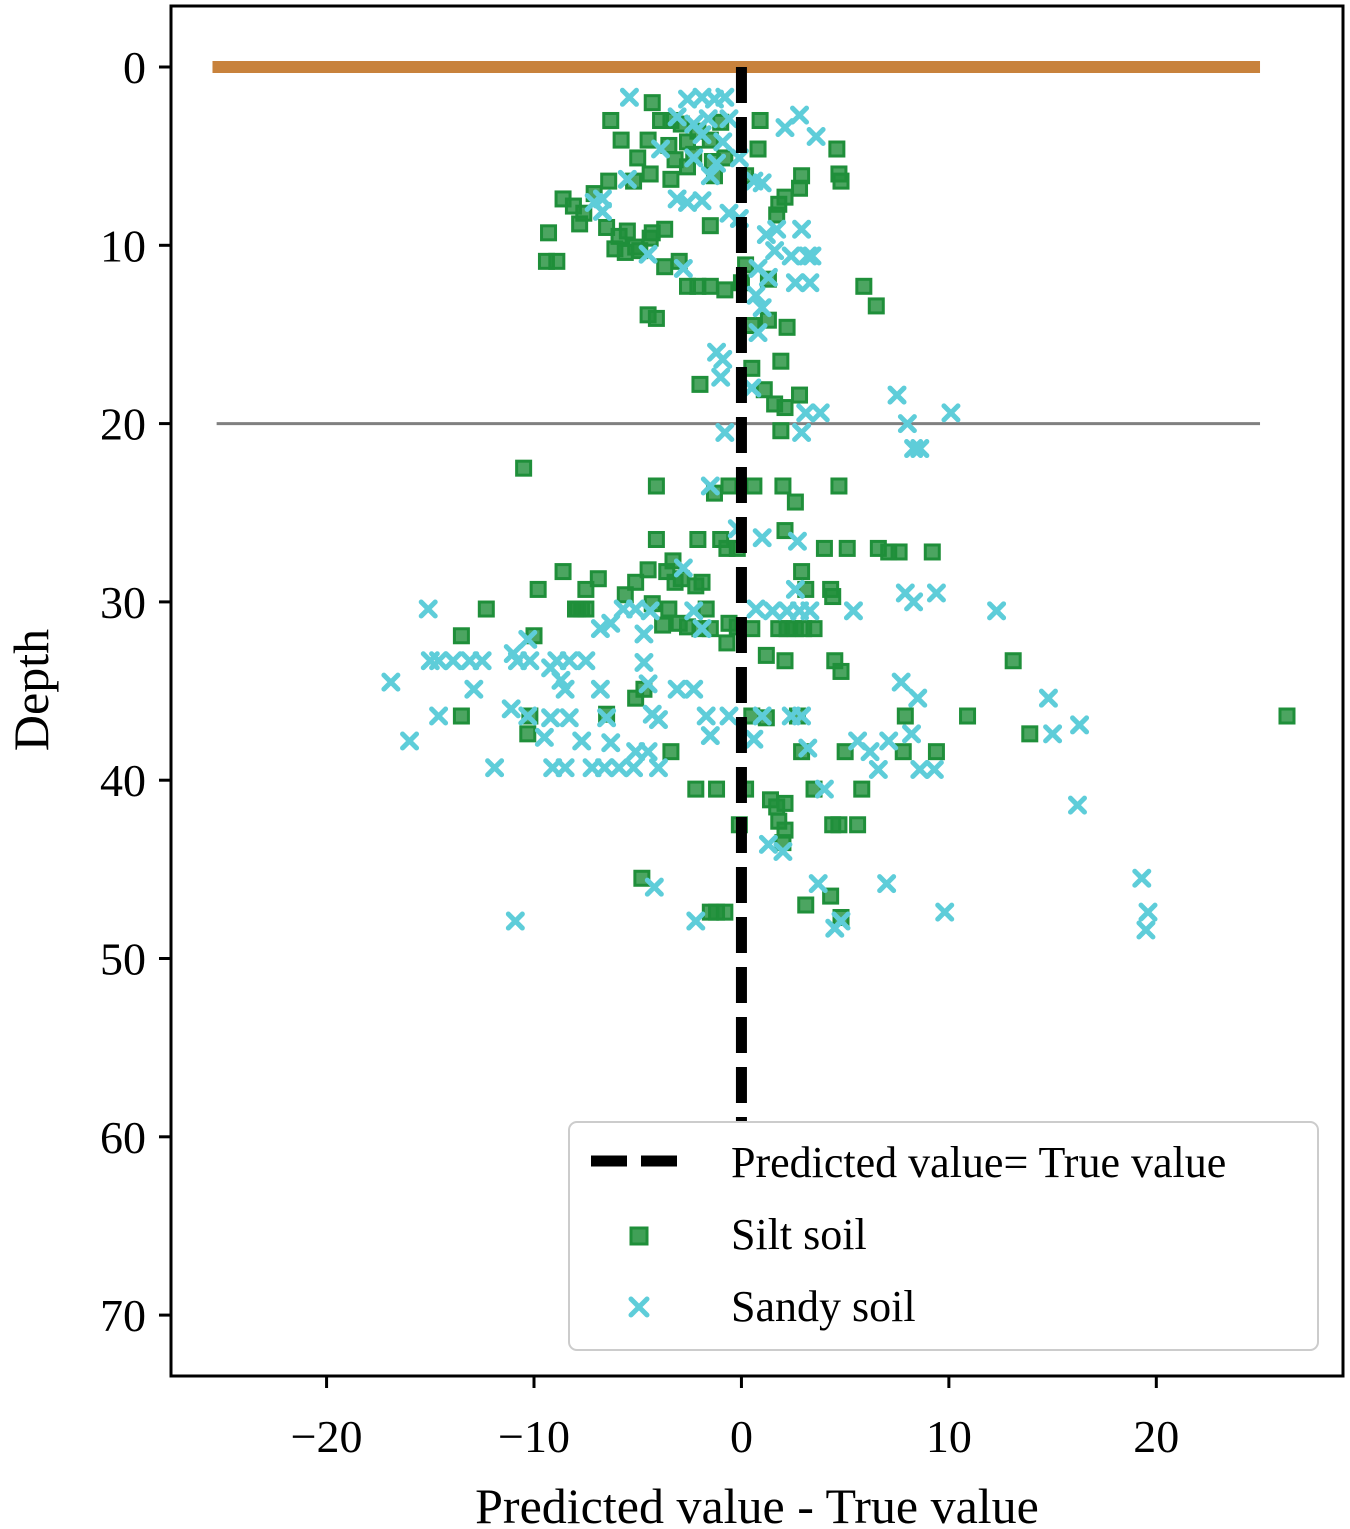 Image resolution: width=1350 pixels, height=1529 pixels. Describe the element at coordinates (123, 245) in the screenshot. I see `y-tick-label: 10` at that location.